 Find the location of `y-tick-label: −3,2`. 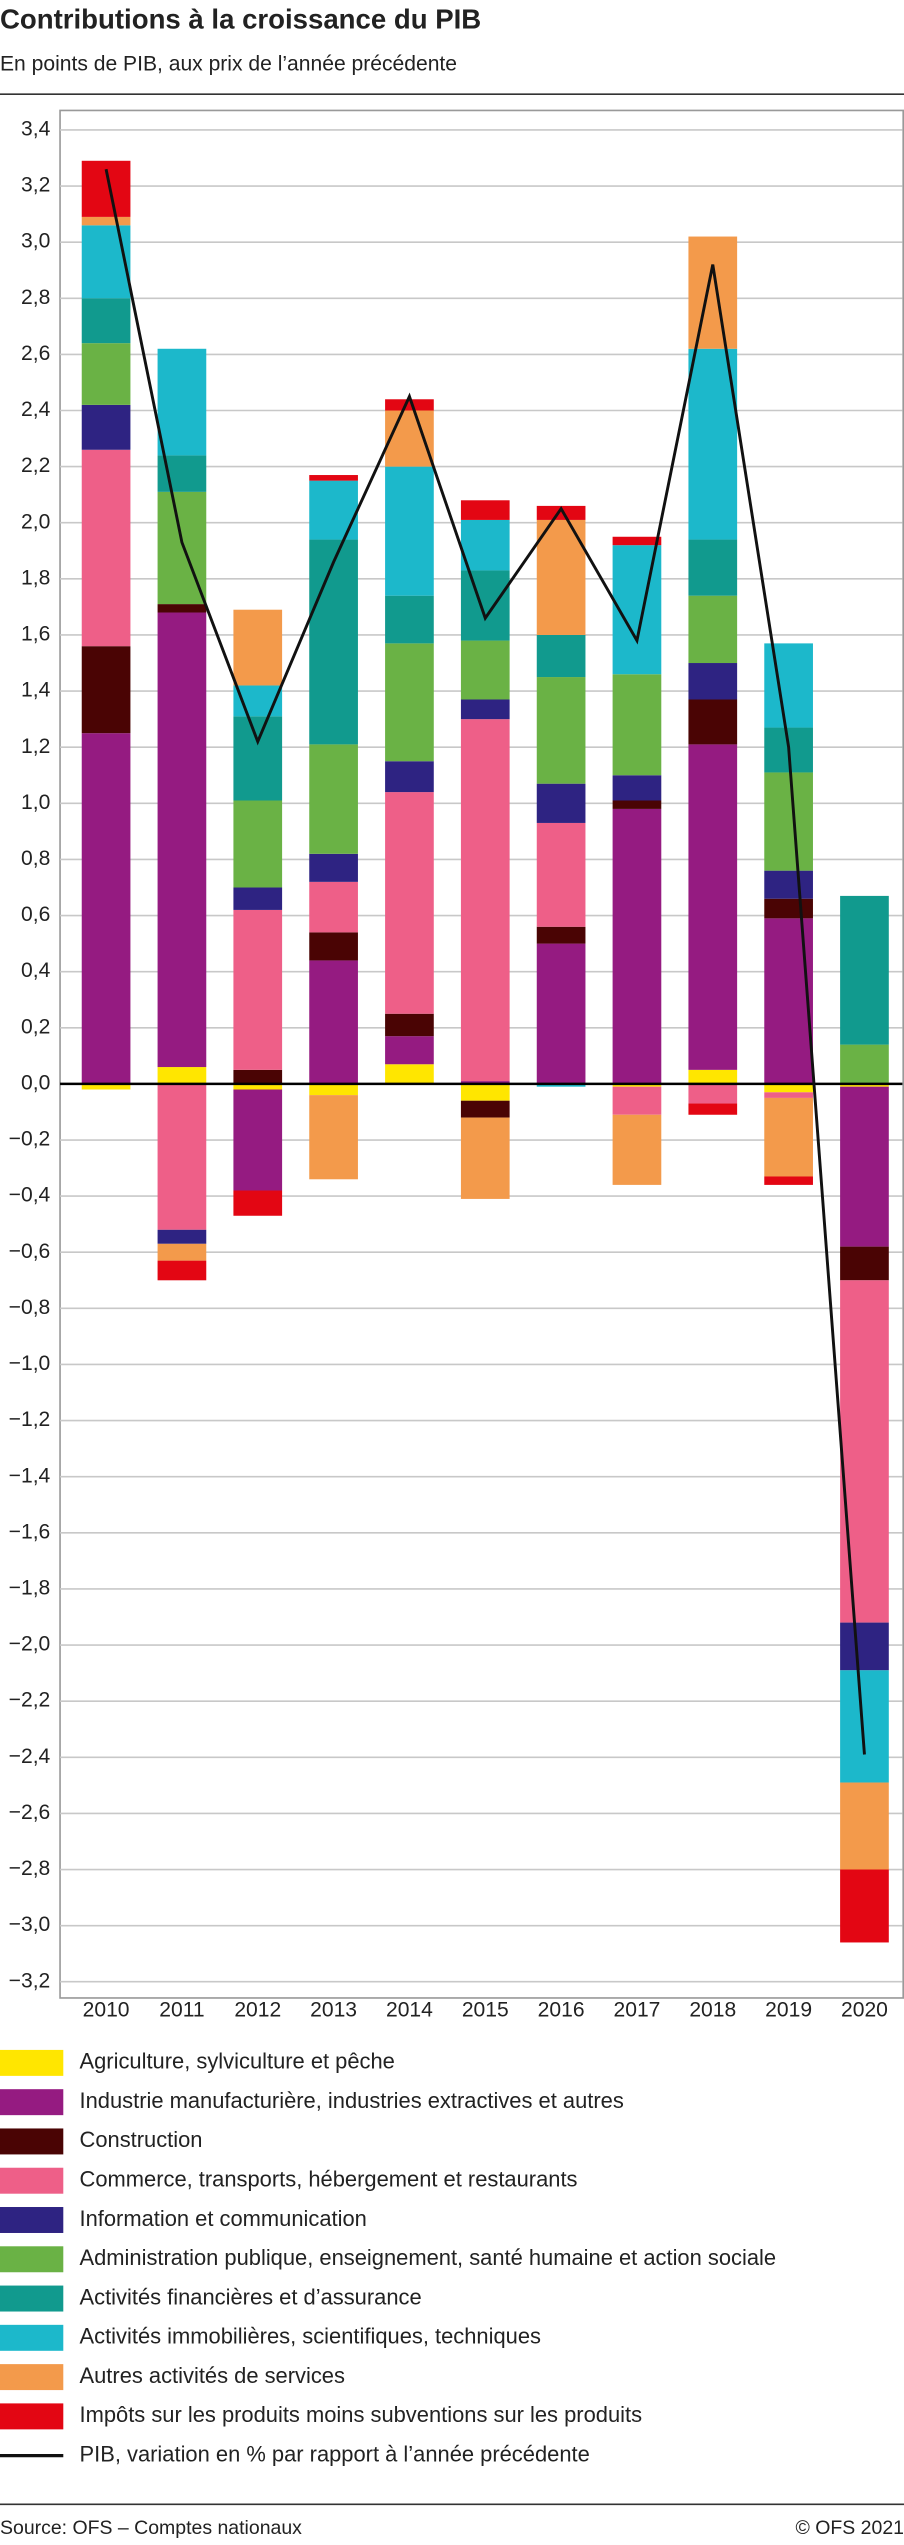

y-tick-label: −3,2 is located at coordinates (30, 1980).